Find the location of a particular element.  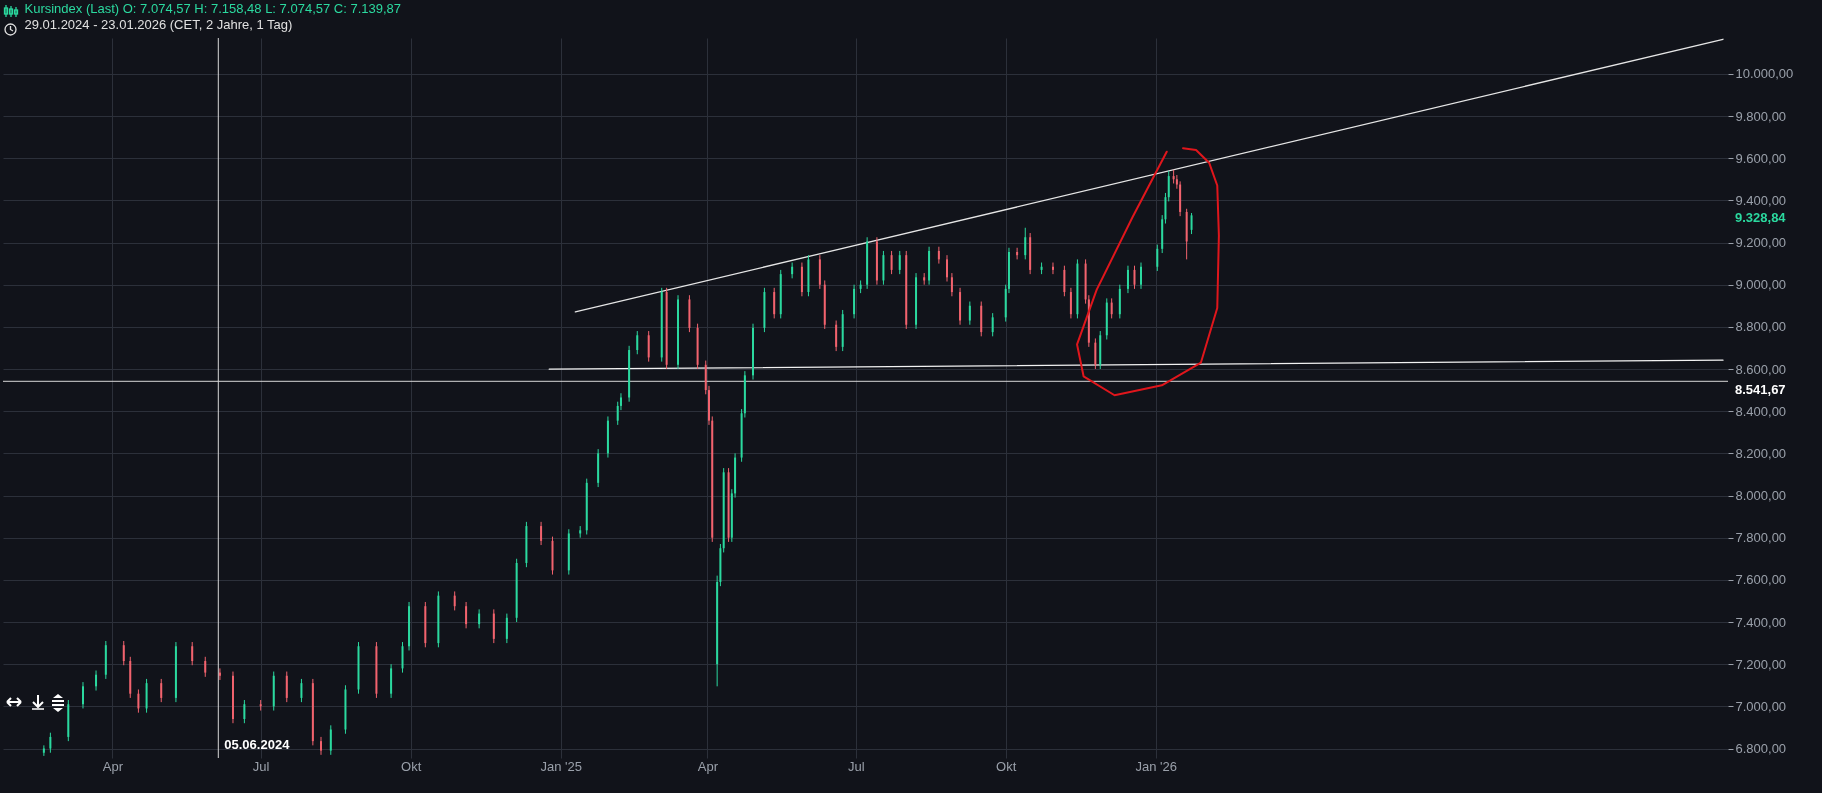

y-tick-label: 8.200,00 is located at coordinates (1761, 453).